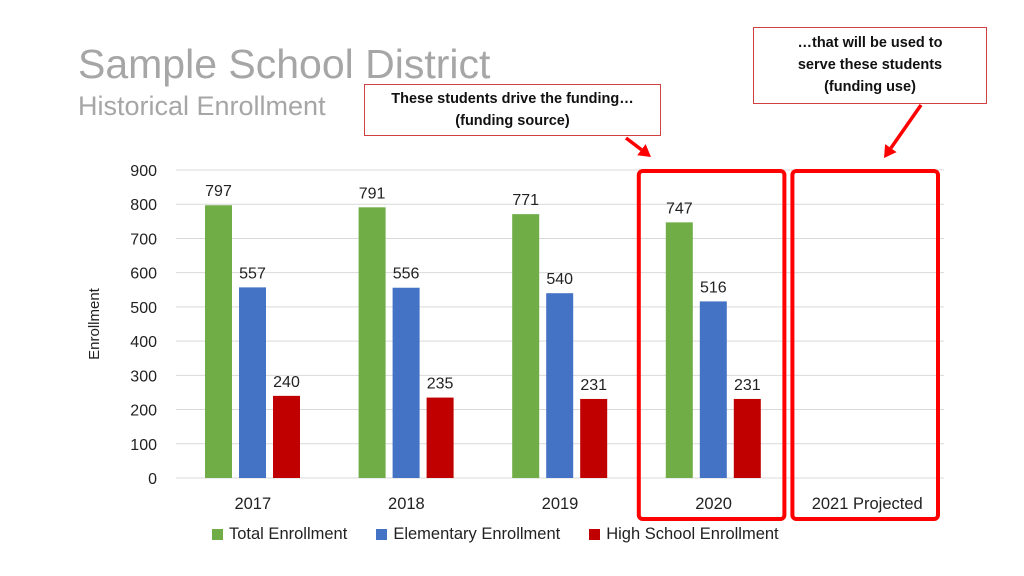 The height and width of the screenshot is (576, 1024). What do you see at coordinates (143, 308) in the screenshot?
I see `y-tick-label: 500` at bounding box center [143, 308].